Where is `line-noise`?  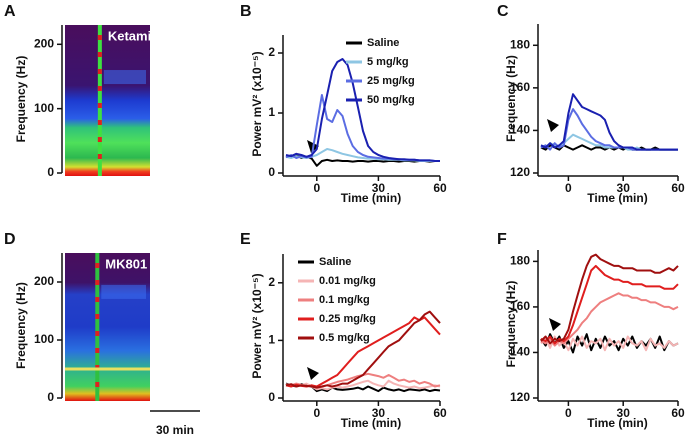 line-noise is located at coordinates (107, 369).